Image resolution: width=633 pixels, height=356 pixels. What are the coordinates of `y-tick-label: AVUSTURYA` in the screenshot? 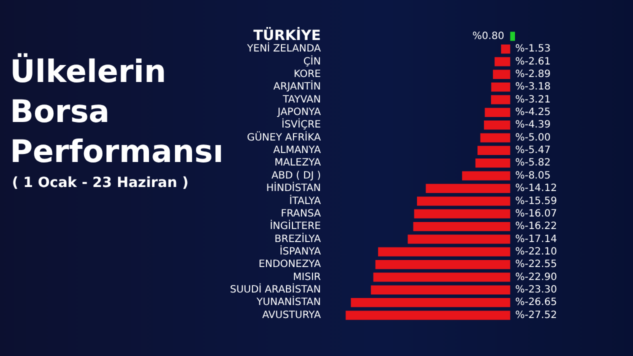 It's located at (291, 315).